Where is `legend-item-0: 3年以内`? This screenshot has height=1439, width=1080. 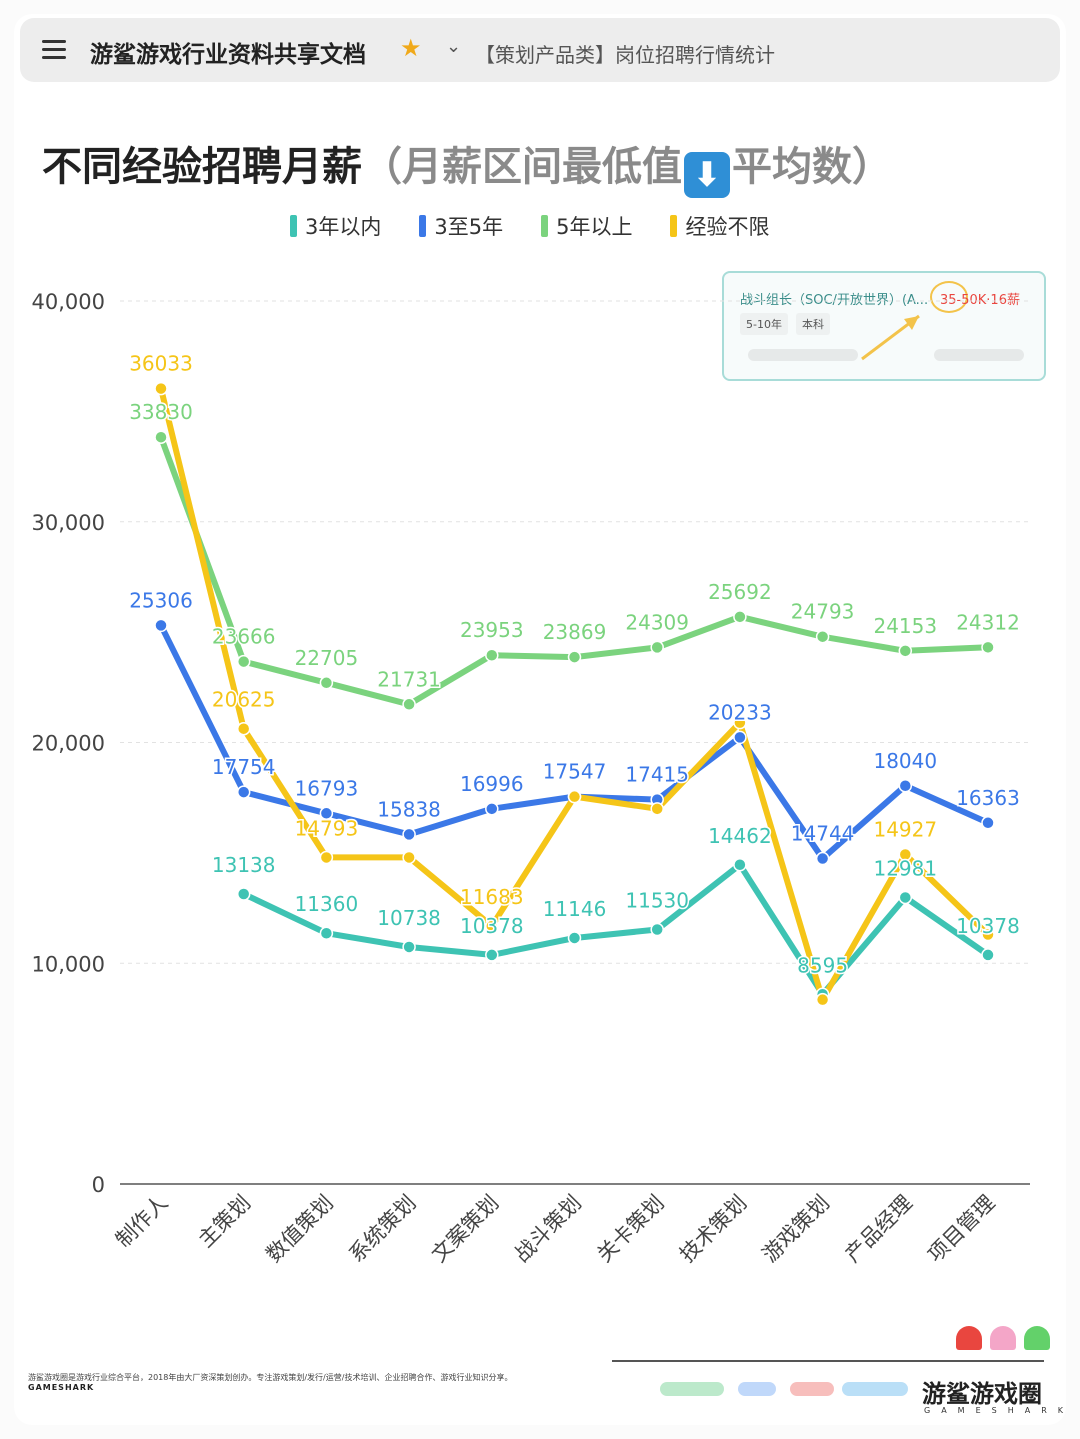 legend-item-0: 3年以内 is located at coordinates (335, 226).